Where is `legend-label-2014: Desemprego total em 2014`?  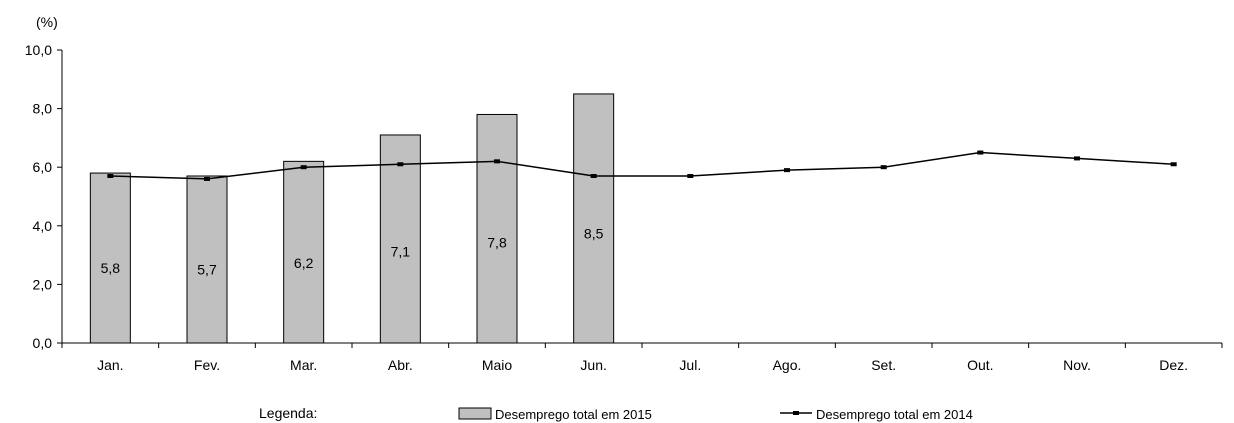
legend-label-2014: Desemprego total em 2014 is located at coordinates (894, 414).